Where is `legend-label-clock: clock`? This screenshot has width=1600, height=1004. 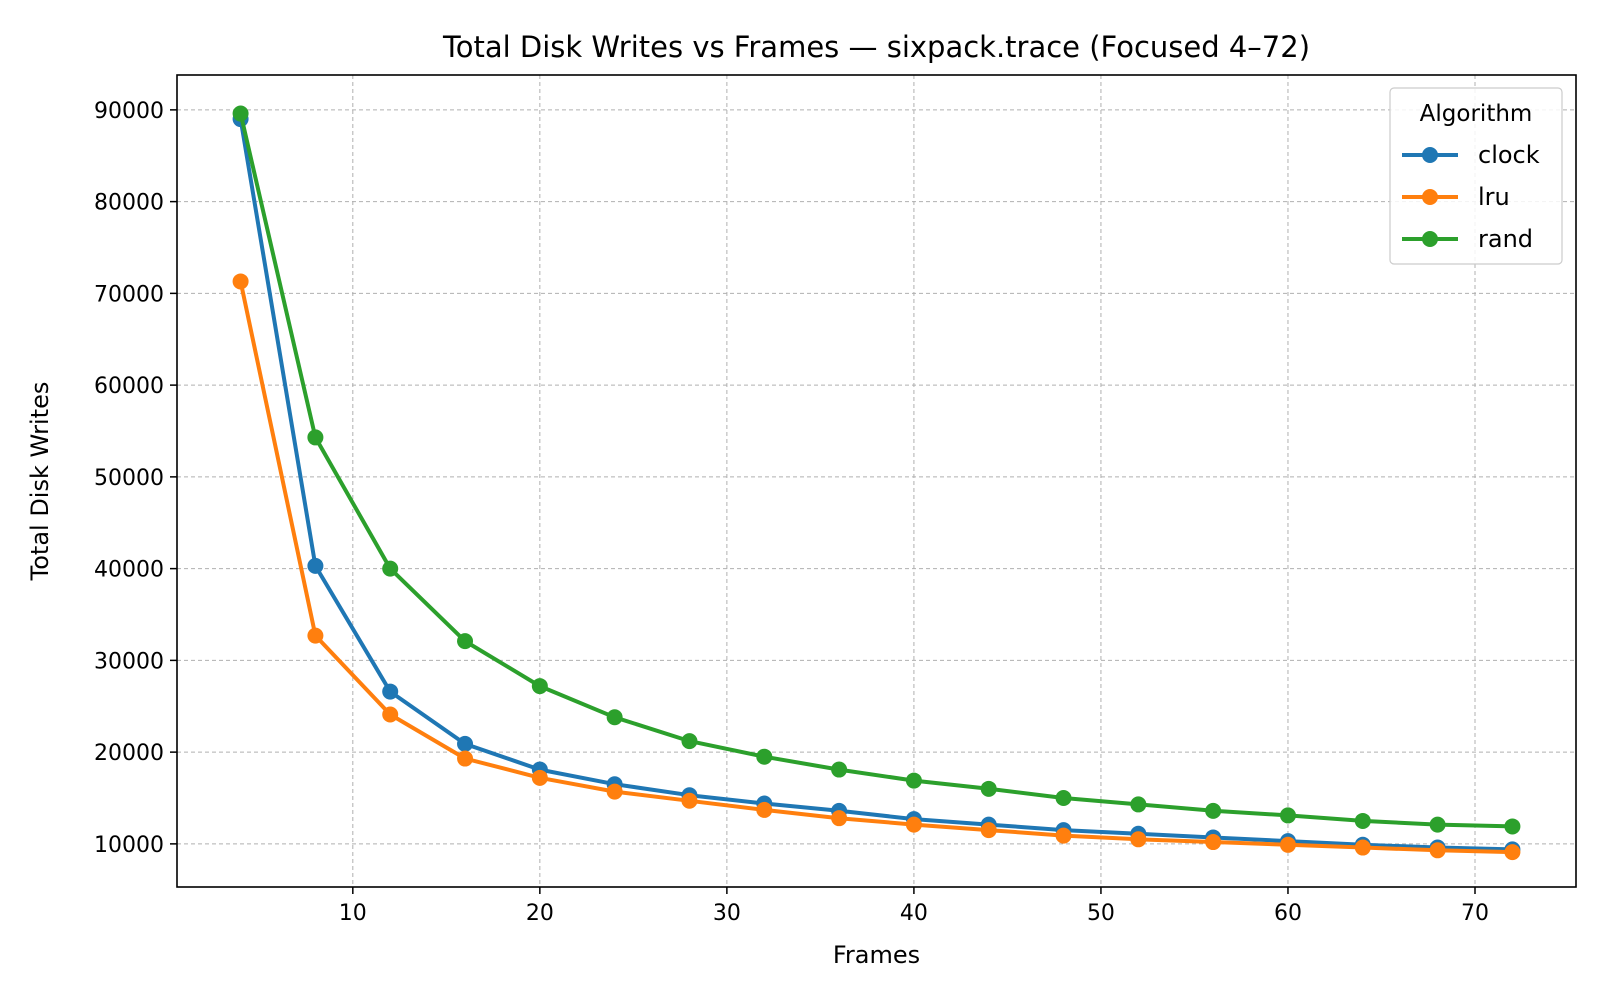
legend-label-clock: clock is located at coordinates (1509, 155).